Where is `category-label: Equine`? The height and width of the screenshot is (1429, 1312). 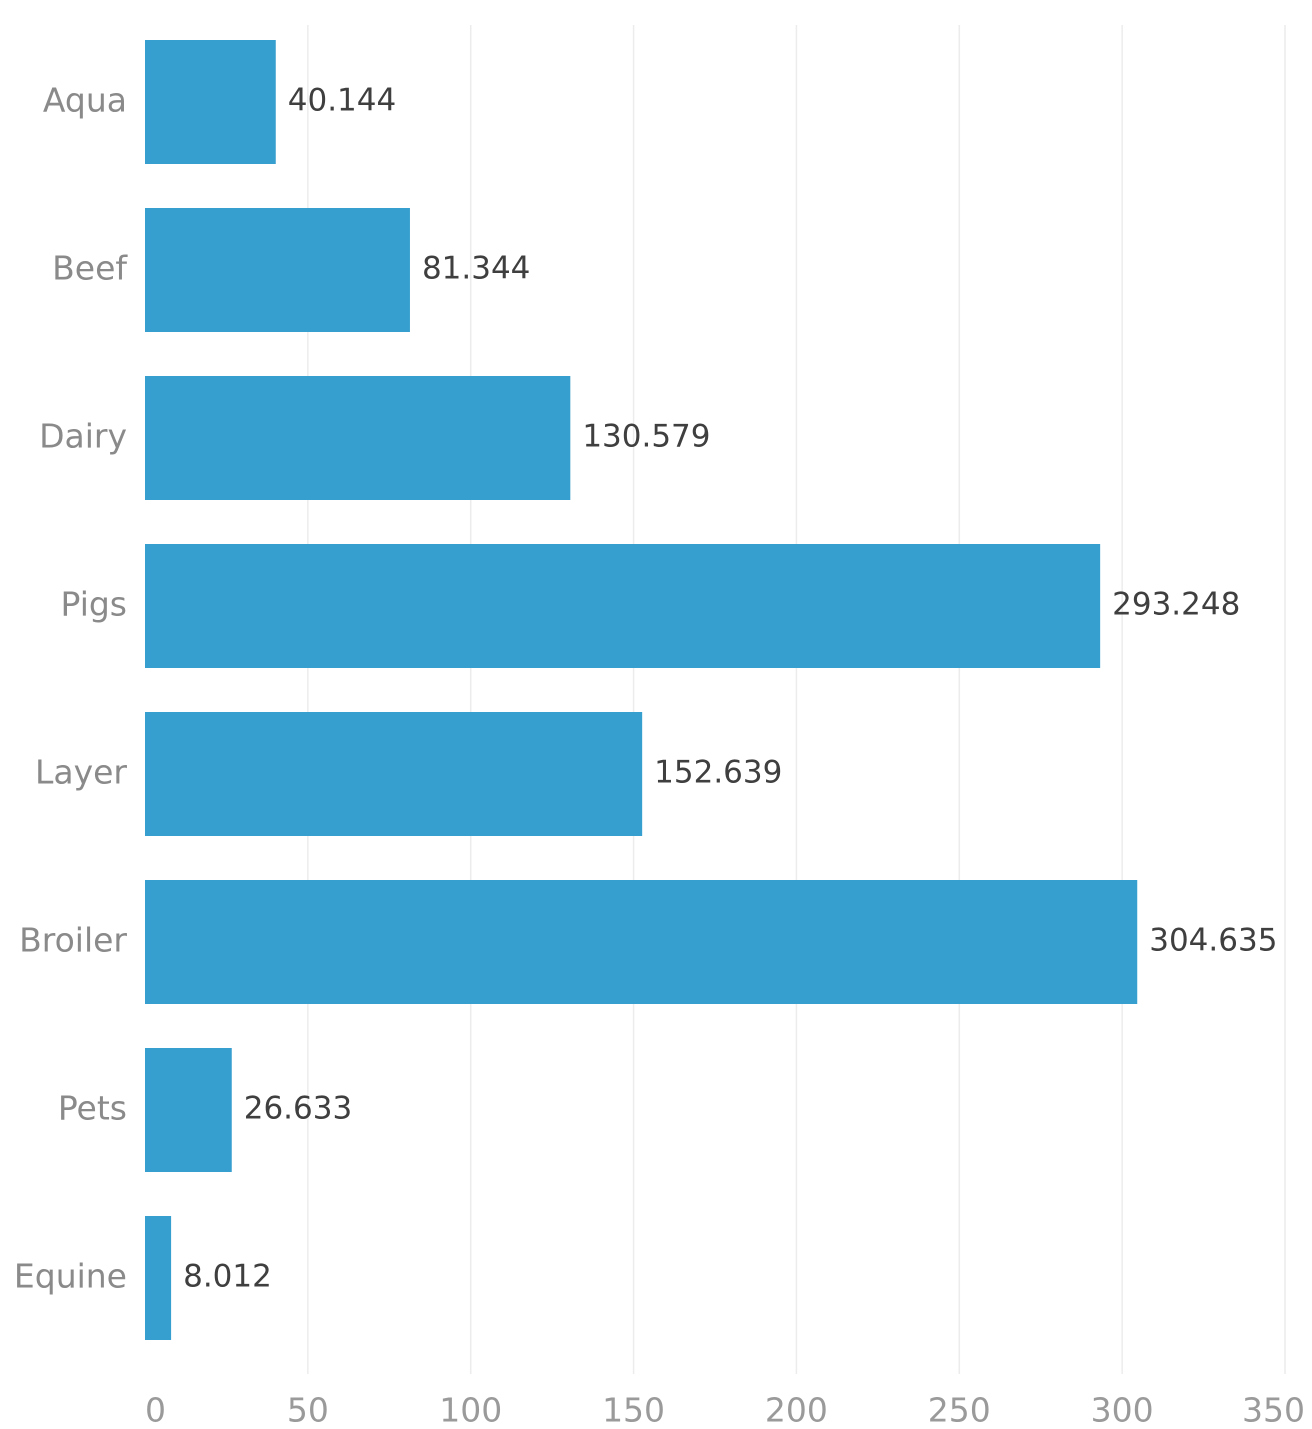
category-label: Equine is located at coordinates (70, 1276).